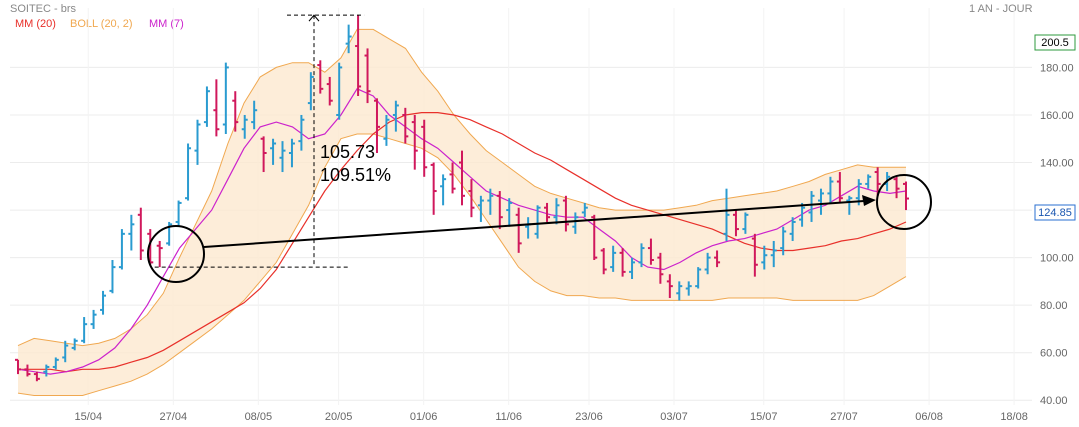  Describe the element at coordinates (534, 224) in the screenshot. I see `trend-arrow-line` at that location.